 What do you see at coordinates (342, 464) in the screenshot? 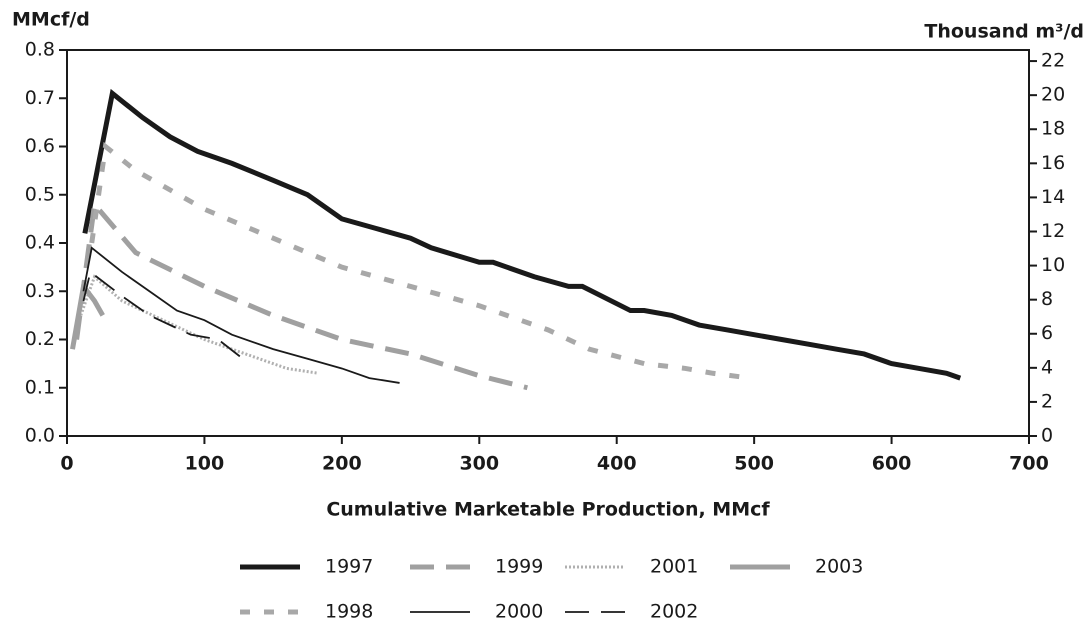
I see `x-tick-label: 200` at bounding box center [342, 464].